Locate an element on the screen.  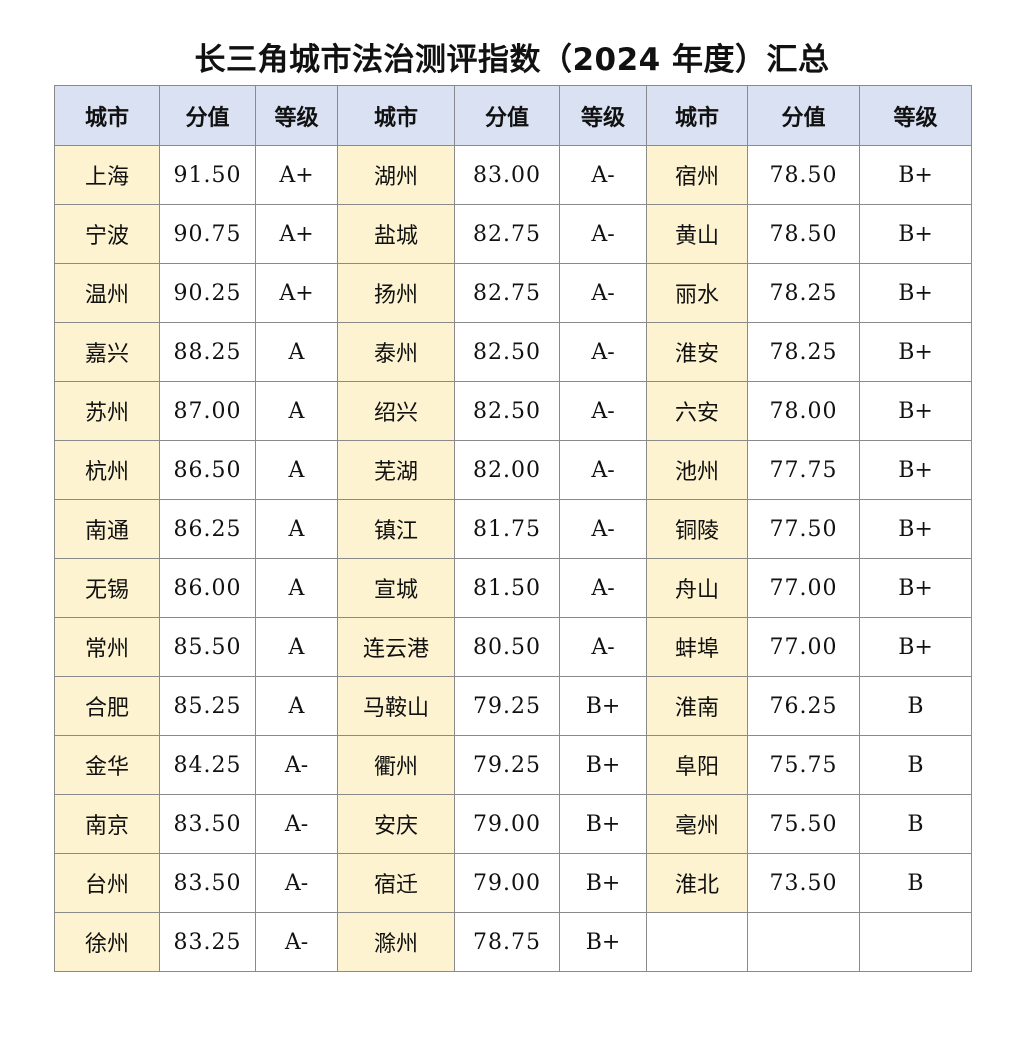
score-cell: 86.25 is located at coordinates (207, 529).